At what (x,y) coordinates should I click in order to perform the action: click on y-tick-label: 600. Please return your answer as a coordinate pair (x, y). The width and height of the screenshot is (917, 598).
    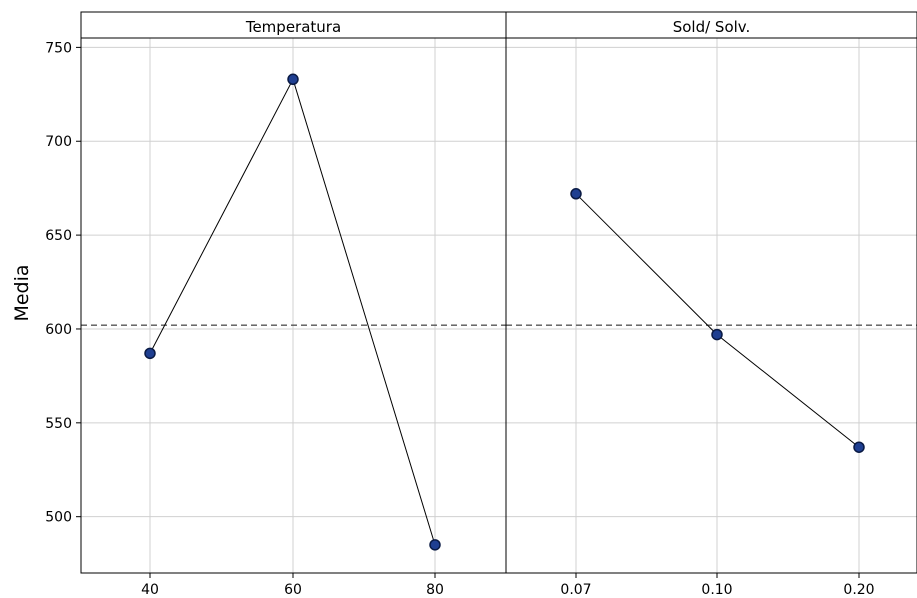
    Looking at the image, I should click on (58, 330).